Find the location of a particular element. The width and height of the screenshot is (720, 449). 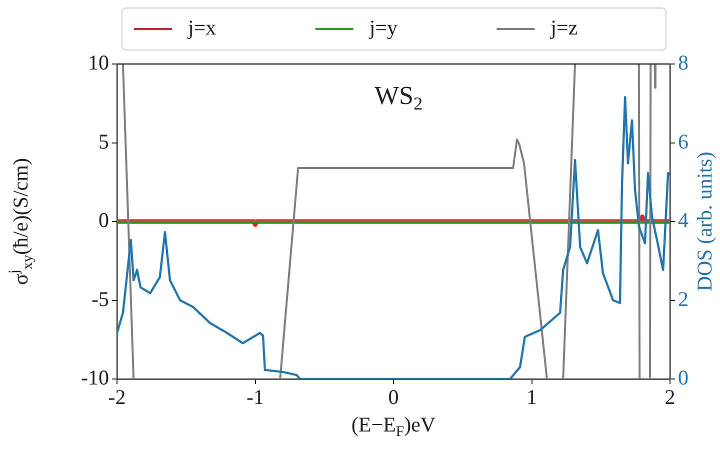

y-tick-label: 10 is located at coordinates (98, 62).